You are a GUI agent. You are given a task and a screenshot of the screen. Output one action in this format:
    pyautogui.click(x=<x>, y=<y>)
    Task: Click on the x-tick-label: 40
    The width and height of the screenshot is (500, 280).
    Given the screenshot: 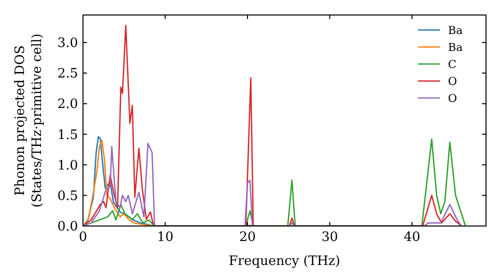 What is the action you would take?
    pyautogui.click(x=412, y=237)
    